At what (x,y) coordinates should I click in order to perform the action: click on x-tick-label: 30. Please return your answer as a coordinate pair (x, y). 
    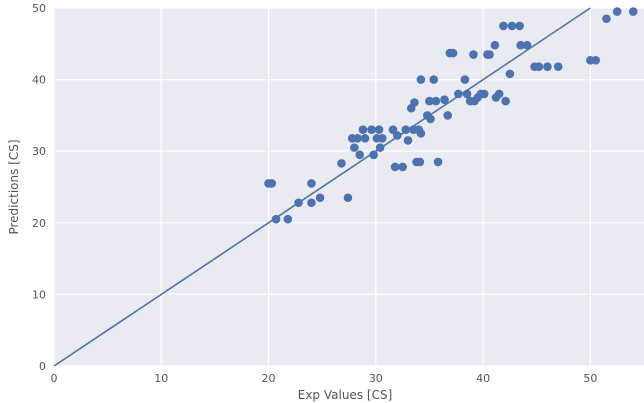
    Looking at the image, I should click on (376, 378).